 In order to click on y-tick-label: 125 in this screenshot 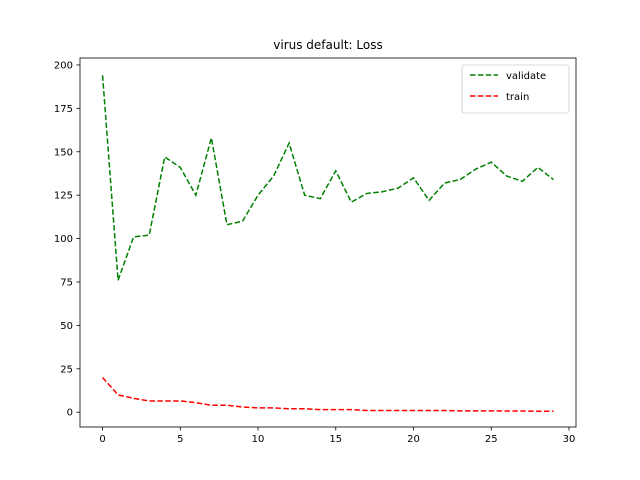, I will do `click(63, 196)`.